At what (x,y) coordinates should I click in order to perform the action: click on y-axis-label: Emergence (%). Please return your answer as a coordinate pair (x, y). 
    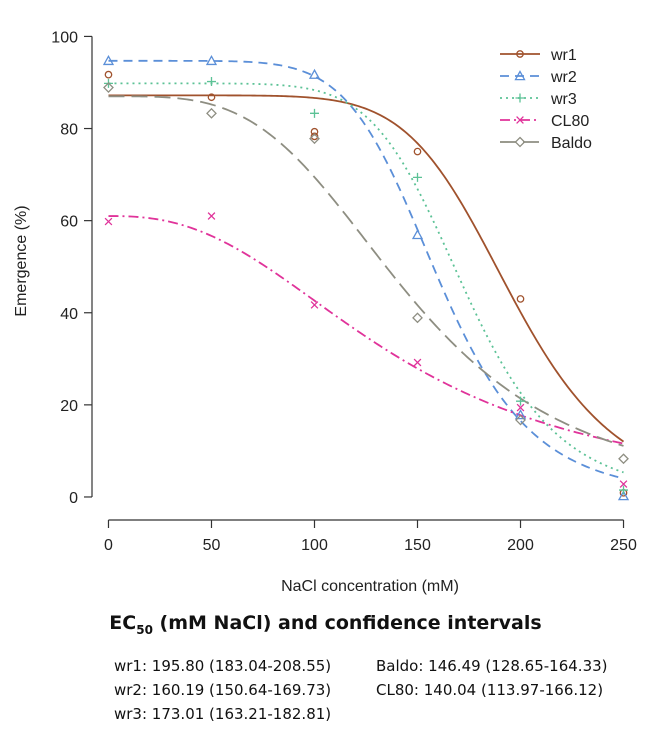
    Looking at the image, I should click on (21, 260).